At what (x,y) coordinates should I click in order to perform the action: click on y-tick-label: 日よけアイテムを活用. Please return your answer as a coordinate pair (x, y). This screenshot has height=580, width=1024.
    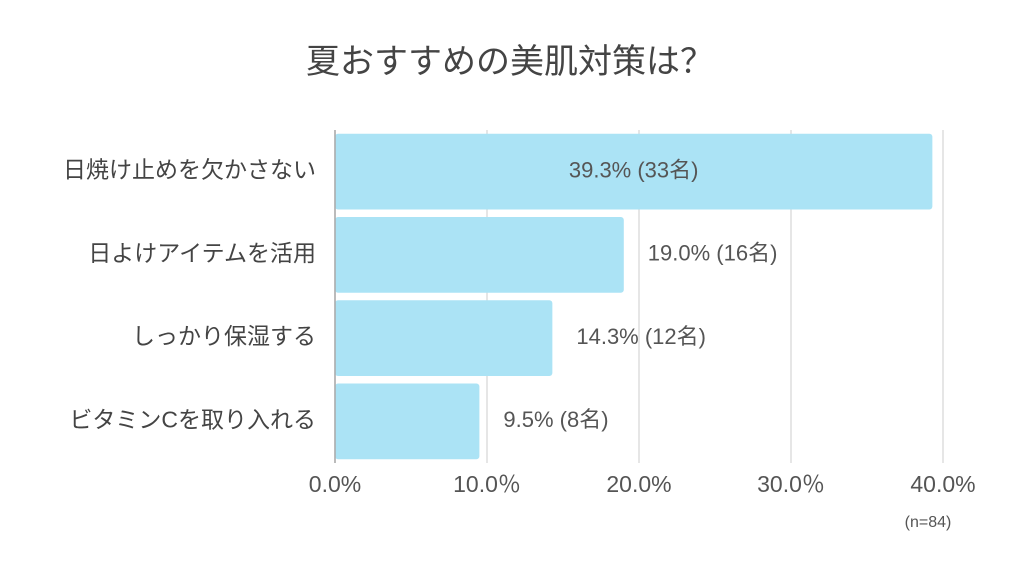
    Looking at the image, I should click on (202, 253).